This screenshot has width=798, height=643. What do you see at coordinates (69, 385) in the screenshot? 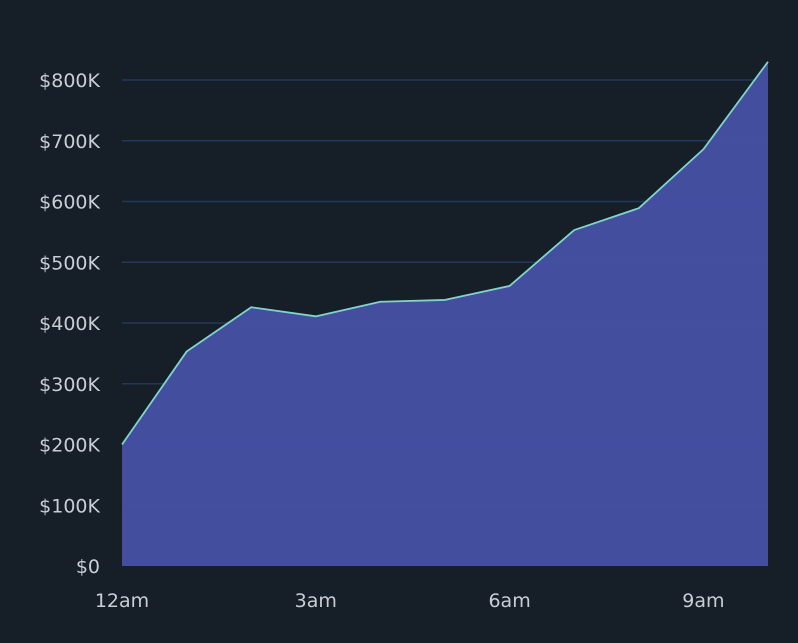
I see `y-tick-label: $300K` at bounding box center [69, 385].